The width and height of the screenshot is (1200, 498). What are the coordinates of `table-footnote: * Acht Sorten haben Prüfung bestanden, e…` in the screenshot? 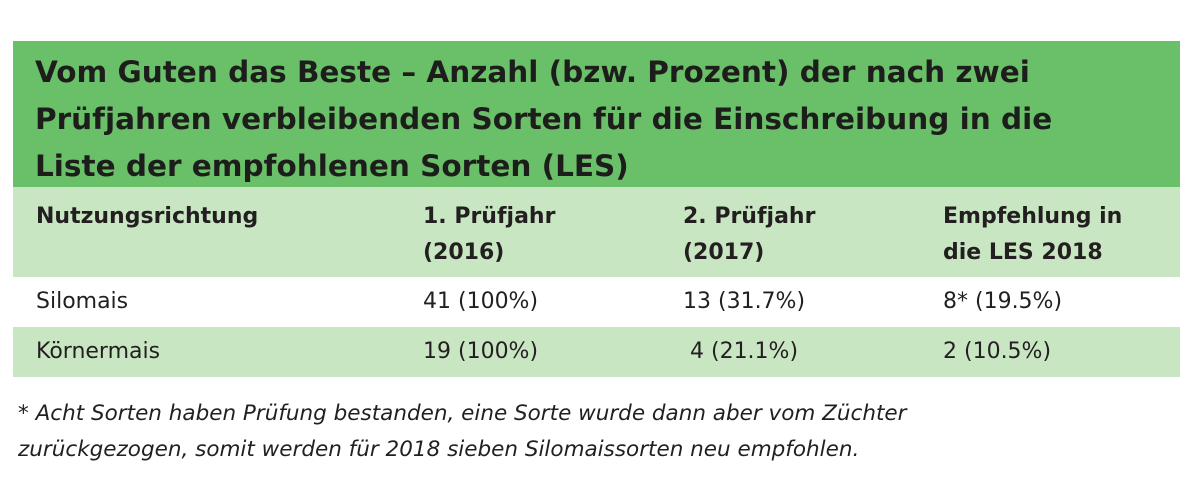 It's located at (598, 432).